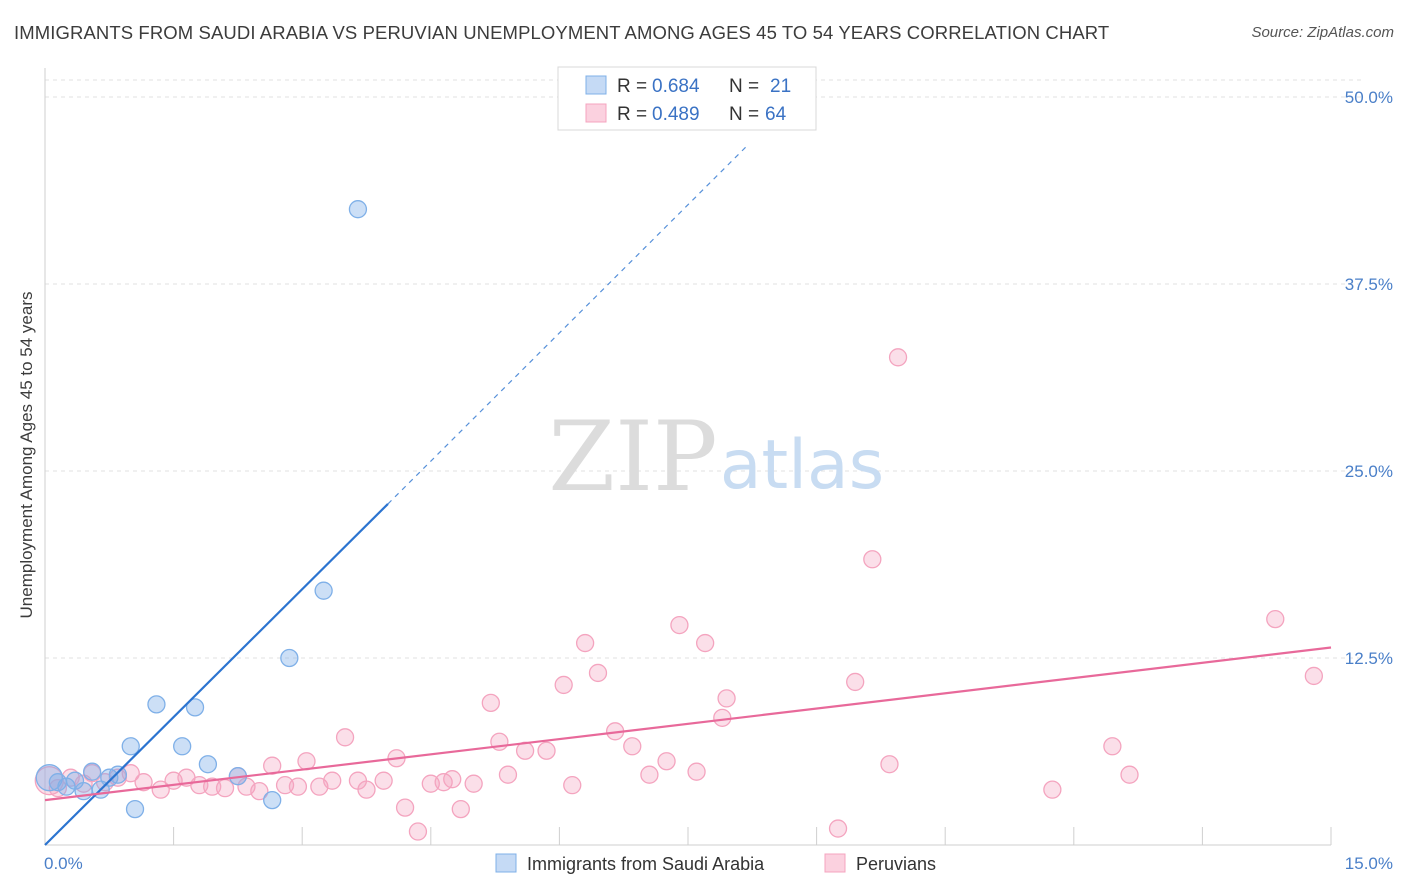 The width and height of the screenshot is (1406, 892). Describe the element at coordinates (676, 86) in the screenshot. I see `legend-r-value-saudi: 0.684` at that location.